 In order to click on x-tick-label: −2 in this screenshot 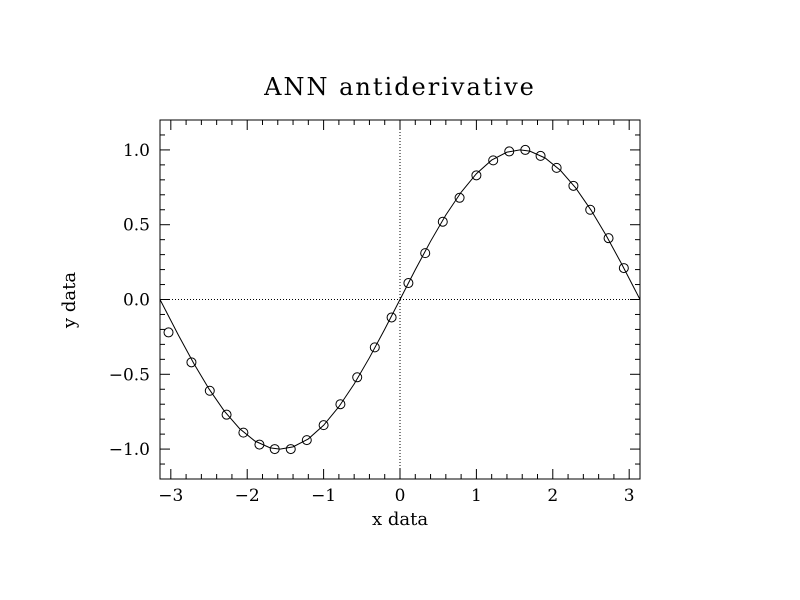, I will do `click(247, 496)`.